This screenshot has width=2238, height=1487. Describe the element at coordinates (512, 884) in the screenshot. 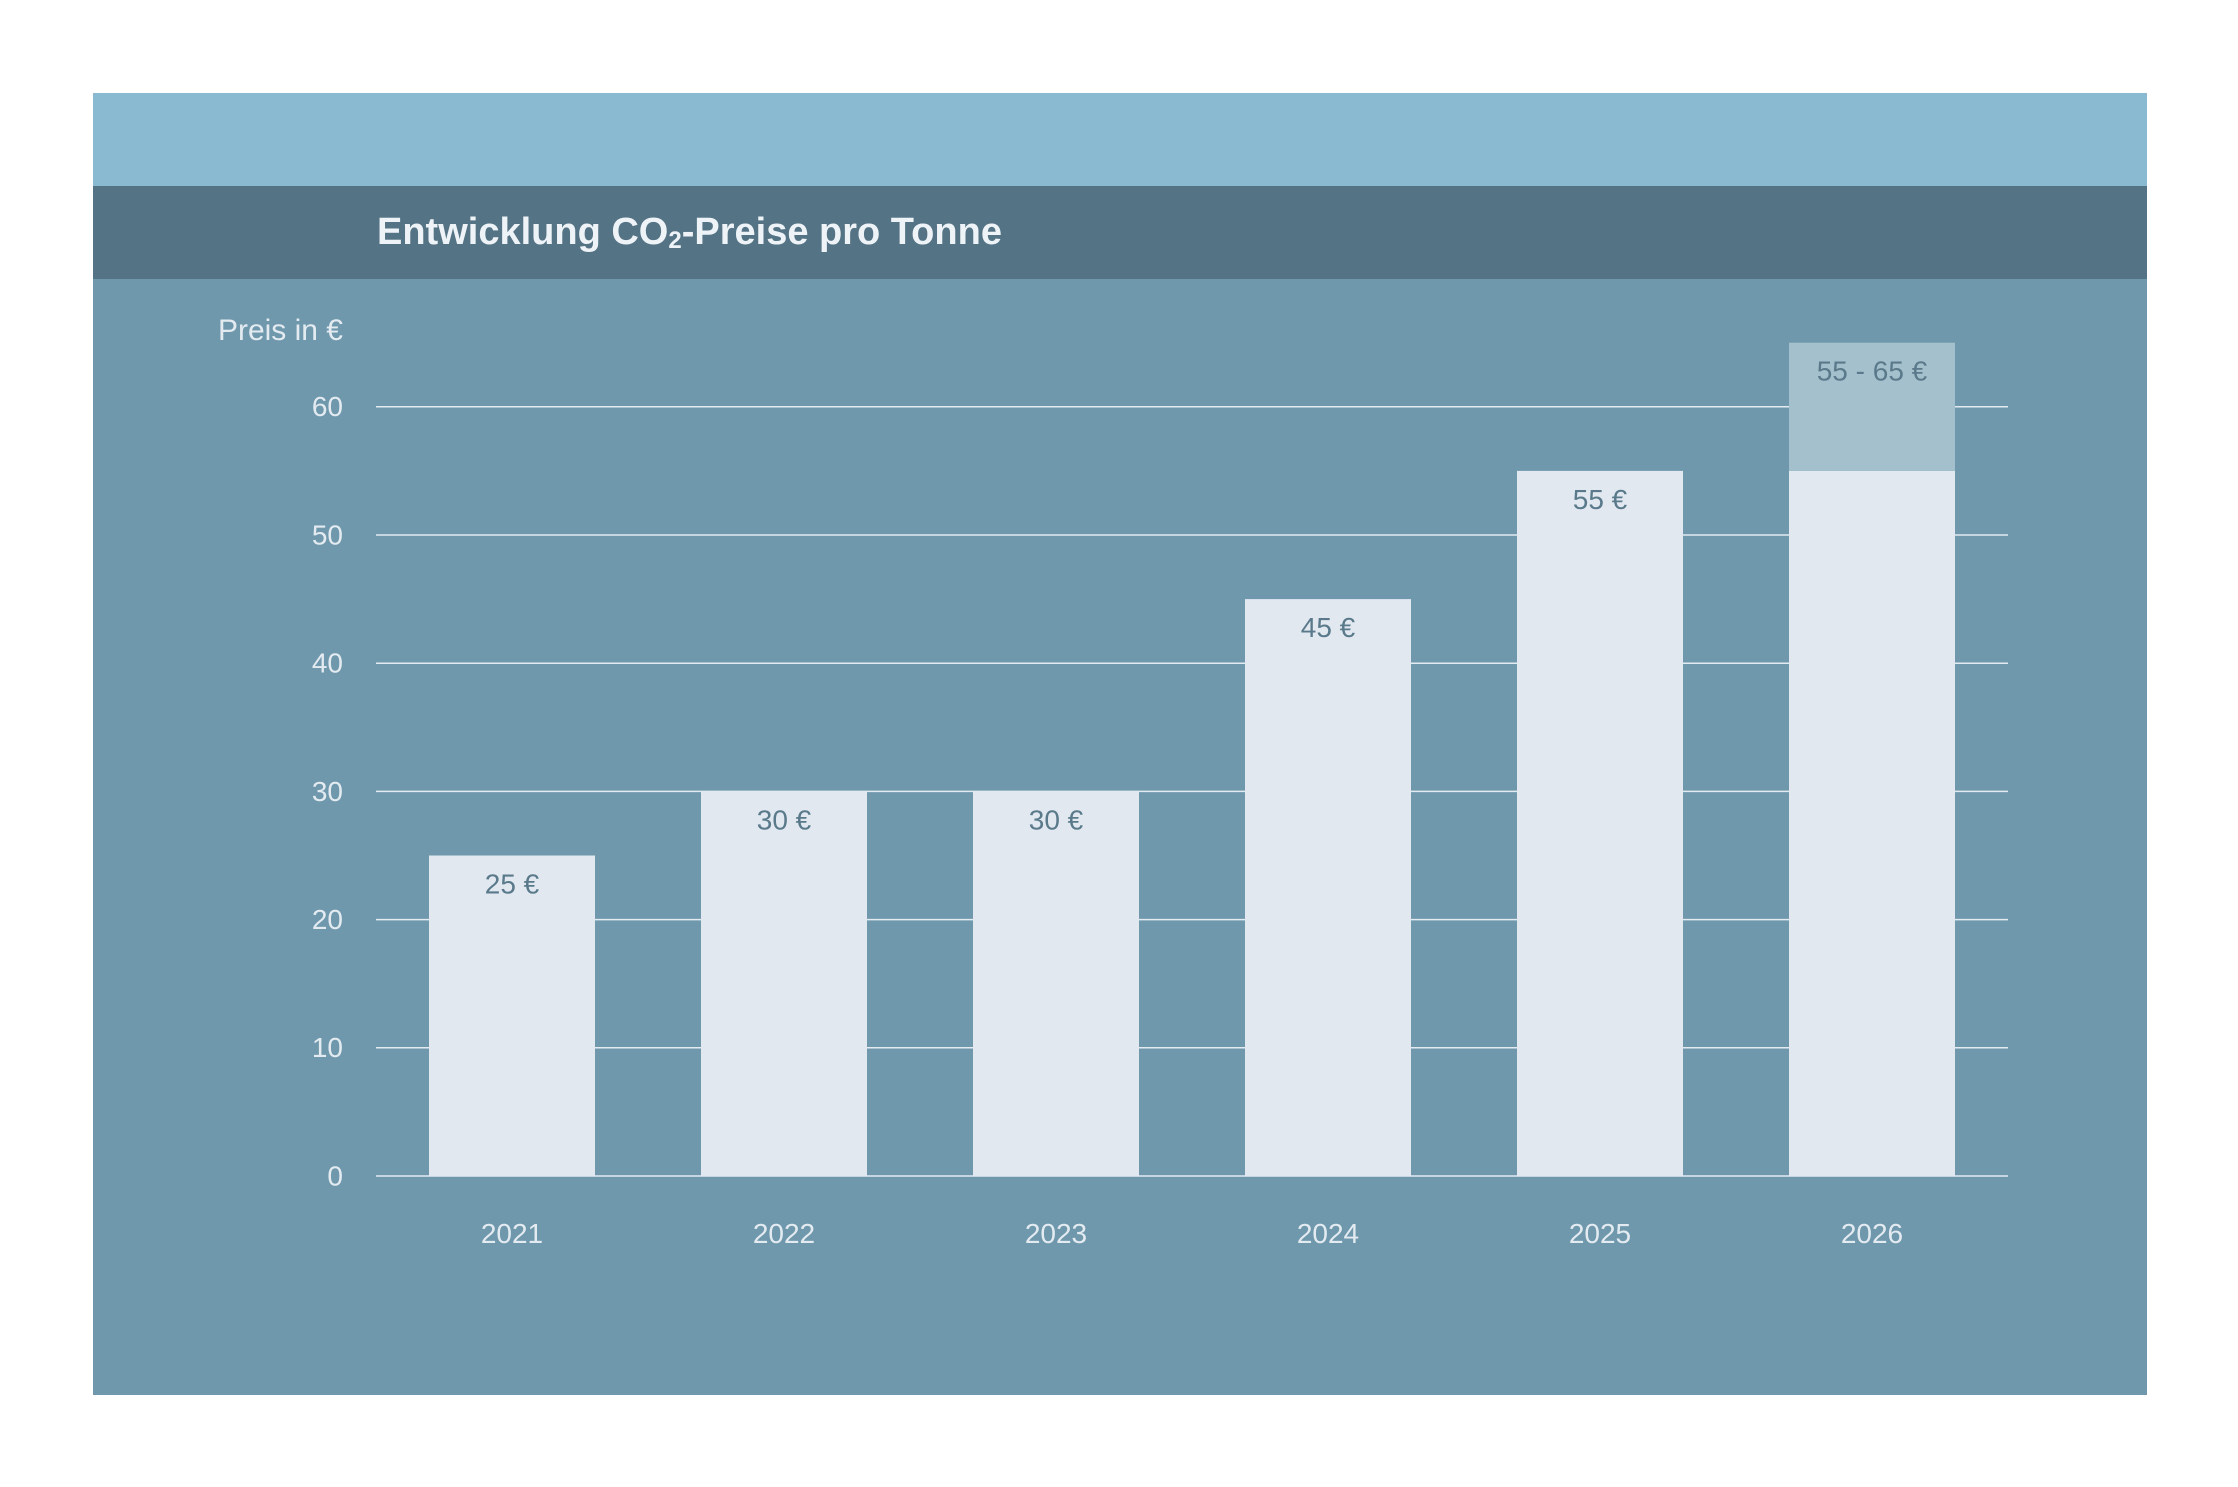

I see `data-label-2021: 25 €` at that location.